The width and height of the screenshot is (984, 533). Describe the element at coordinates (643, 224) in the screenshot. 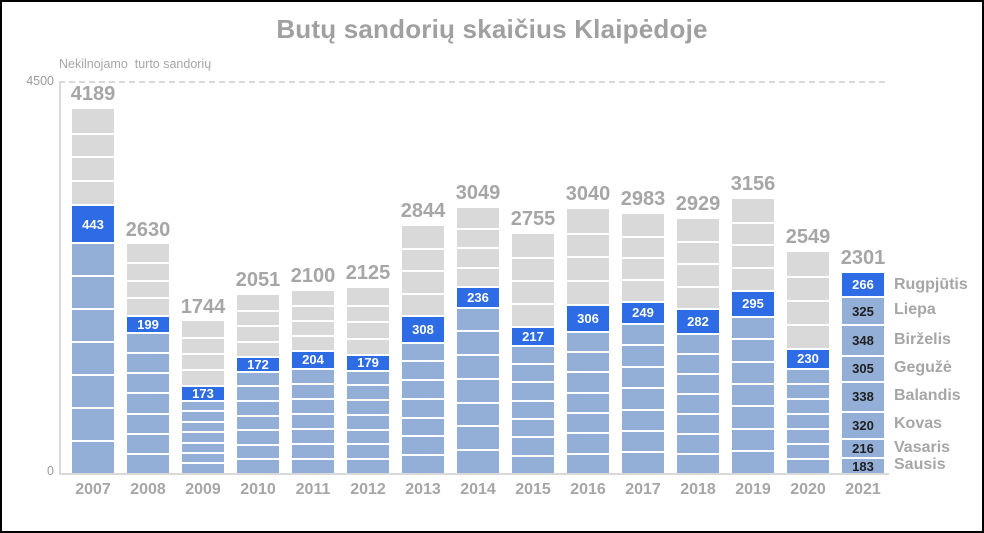

I see `segment-2017-sep-dec` at that location.